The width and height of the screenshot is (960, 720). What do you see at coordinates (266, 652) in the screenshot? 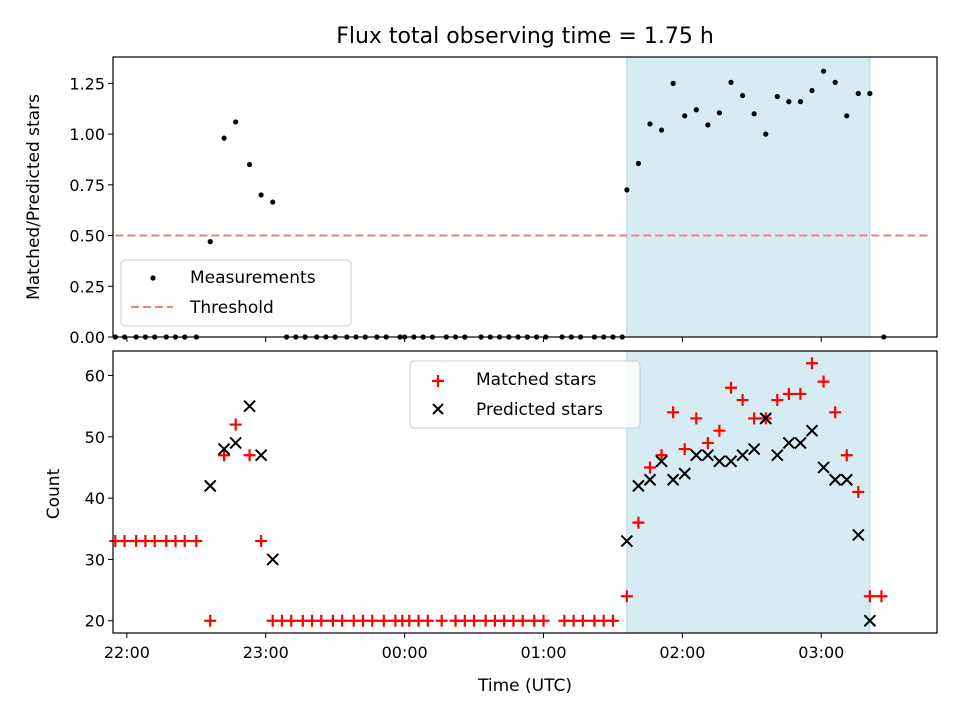
I see `x-tick-label: 23:00` at bounding box center [266, 652].